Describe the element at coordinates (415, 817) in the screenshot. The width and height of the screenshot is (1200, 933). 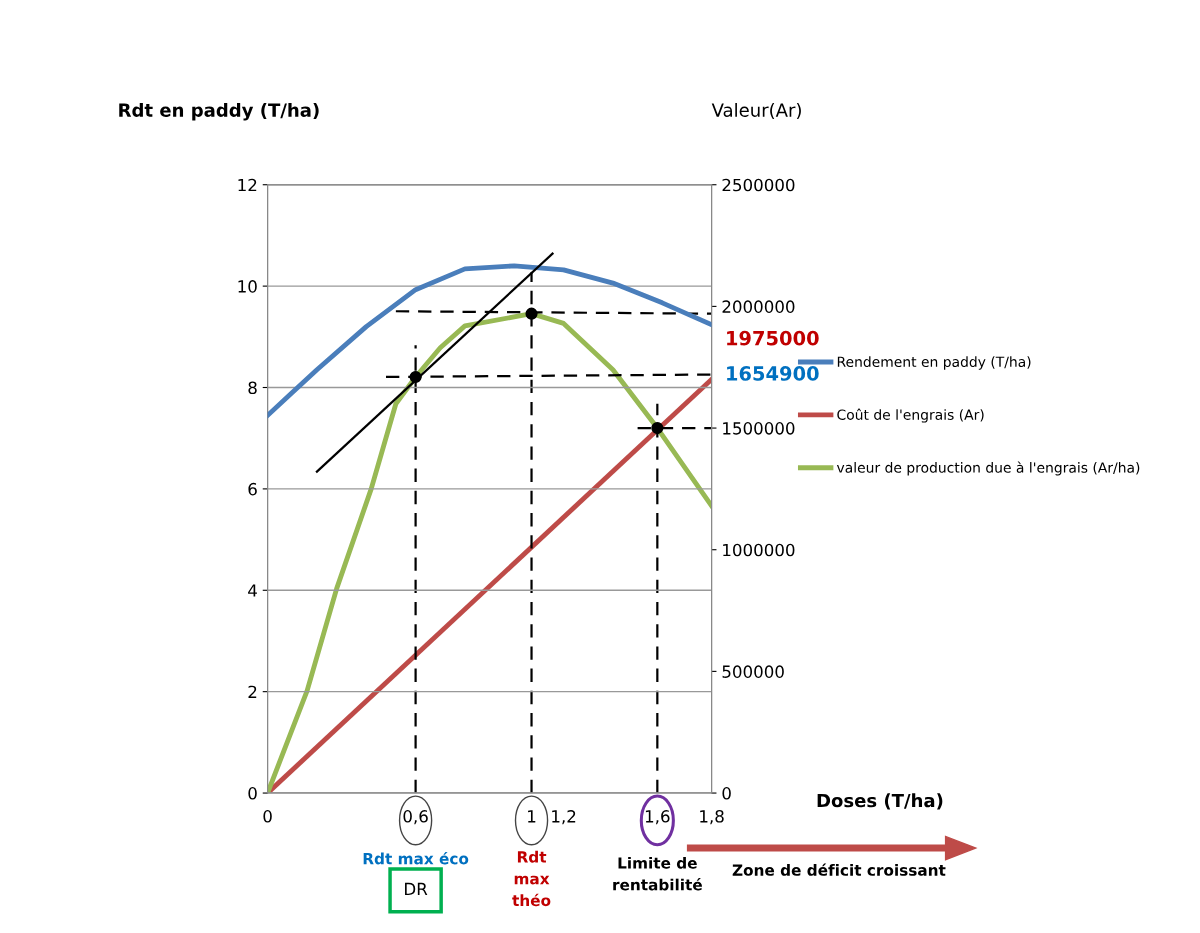
I see `x-tick-label: 0,6` at that location.